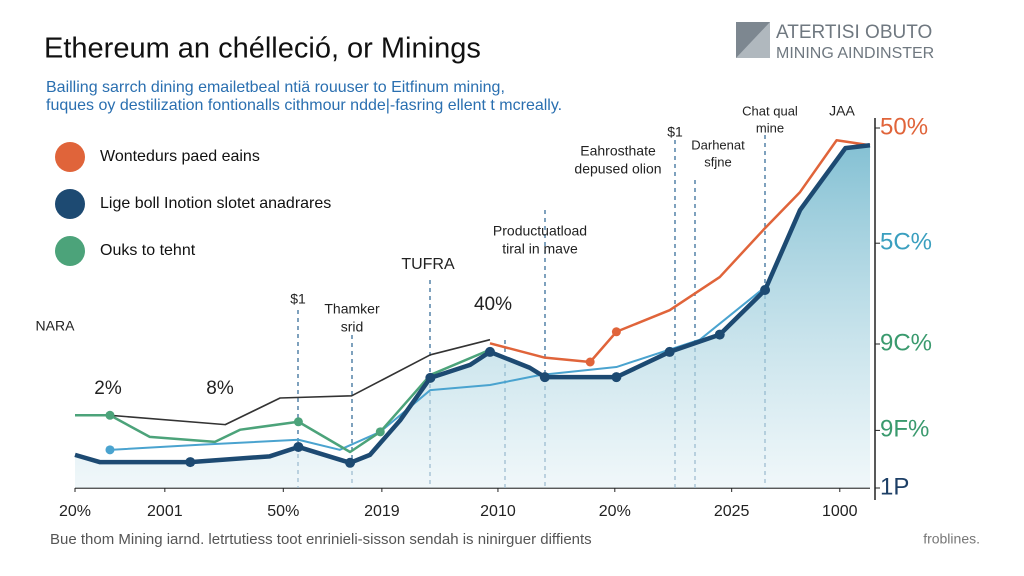 This screenshot has height=576, width=1024. What do you see at coordinates (56, 326) in the screenshot?
I see `annotation: NARA` at bounding box center [56, 326].